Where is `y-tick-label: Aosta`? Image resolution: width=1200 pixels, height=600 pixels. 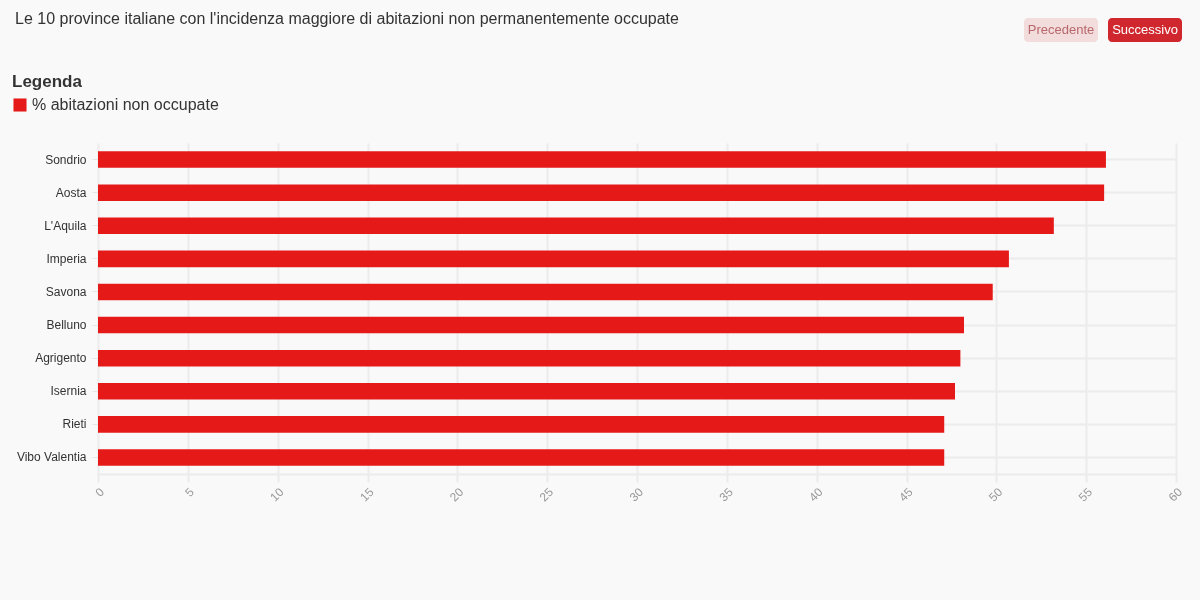 y-tick-label: Aosta is located at coordinates (71, 192).